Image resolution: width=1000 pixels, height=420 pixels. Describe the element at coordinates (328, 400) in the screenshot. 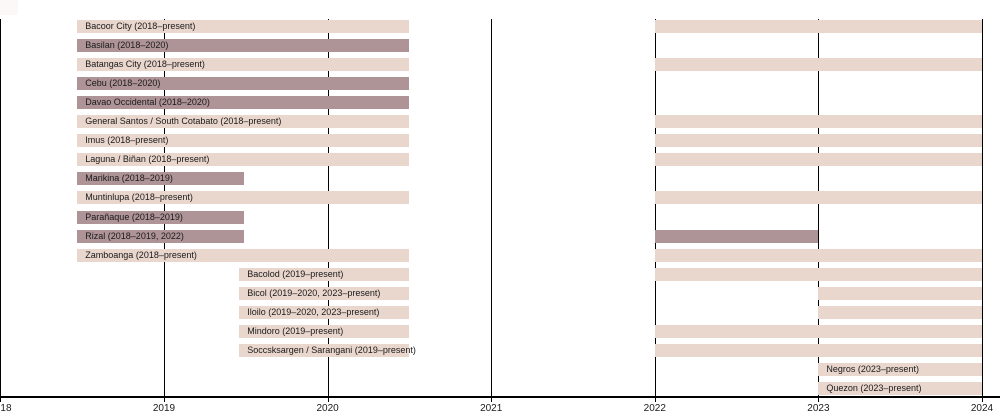

I see `axis-tick-2020` at that location.